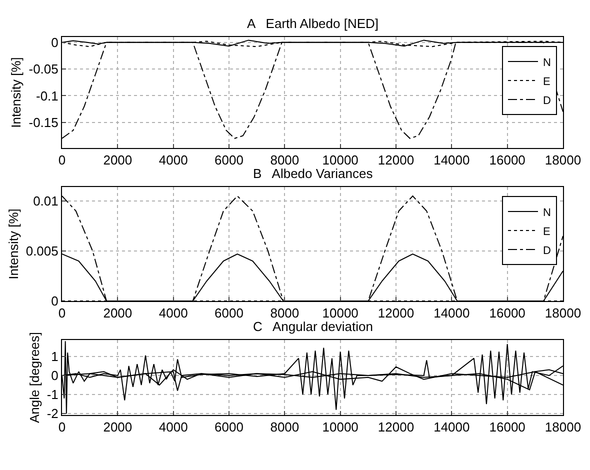  I want to click on y-tick-label: 1, so click(54, 356).